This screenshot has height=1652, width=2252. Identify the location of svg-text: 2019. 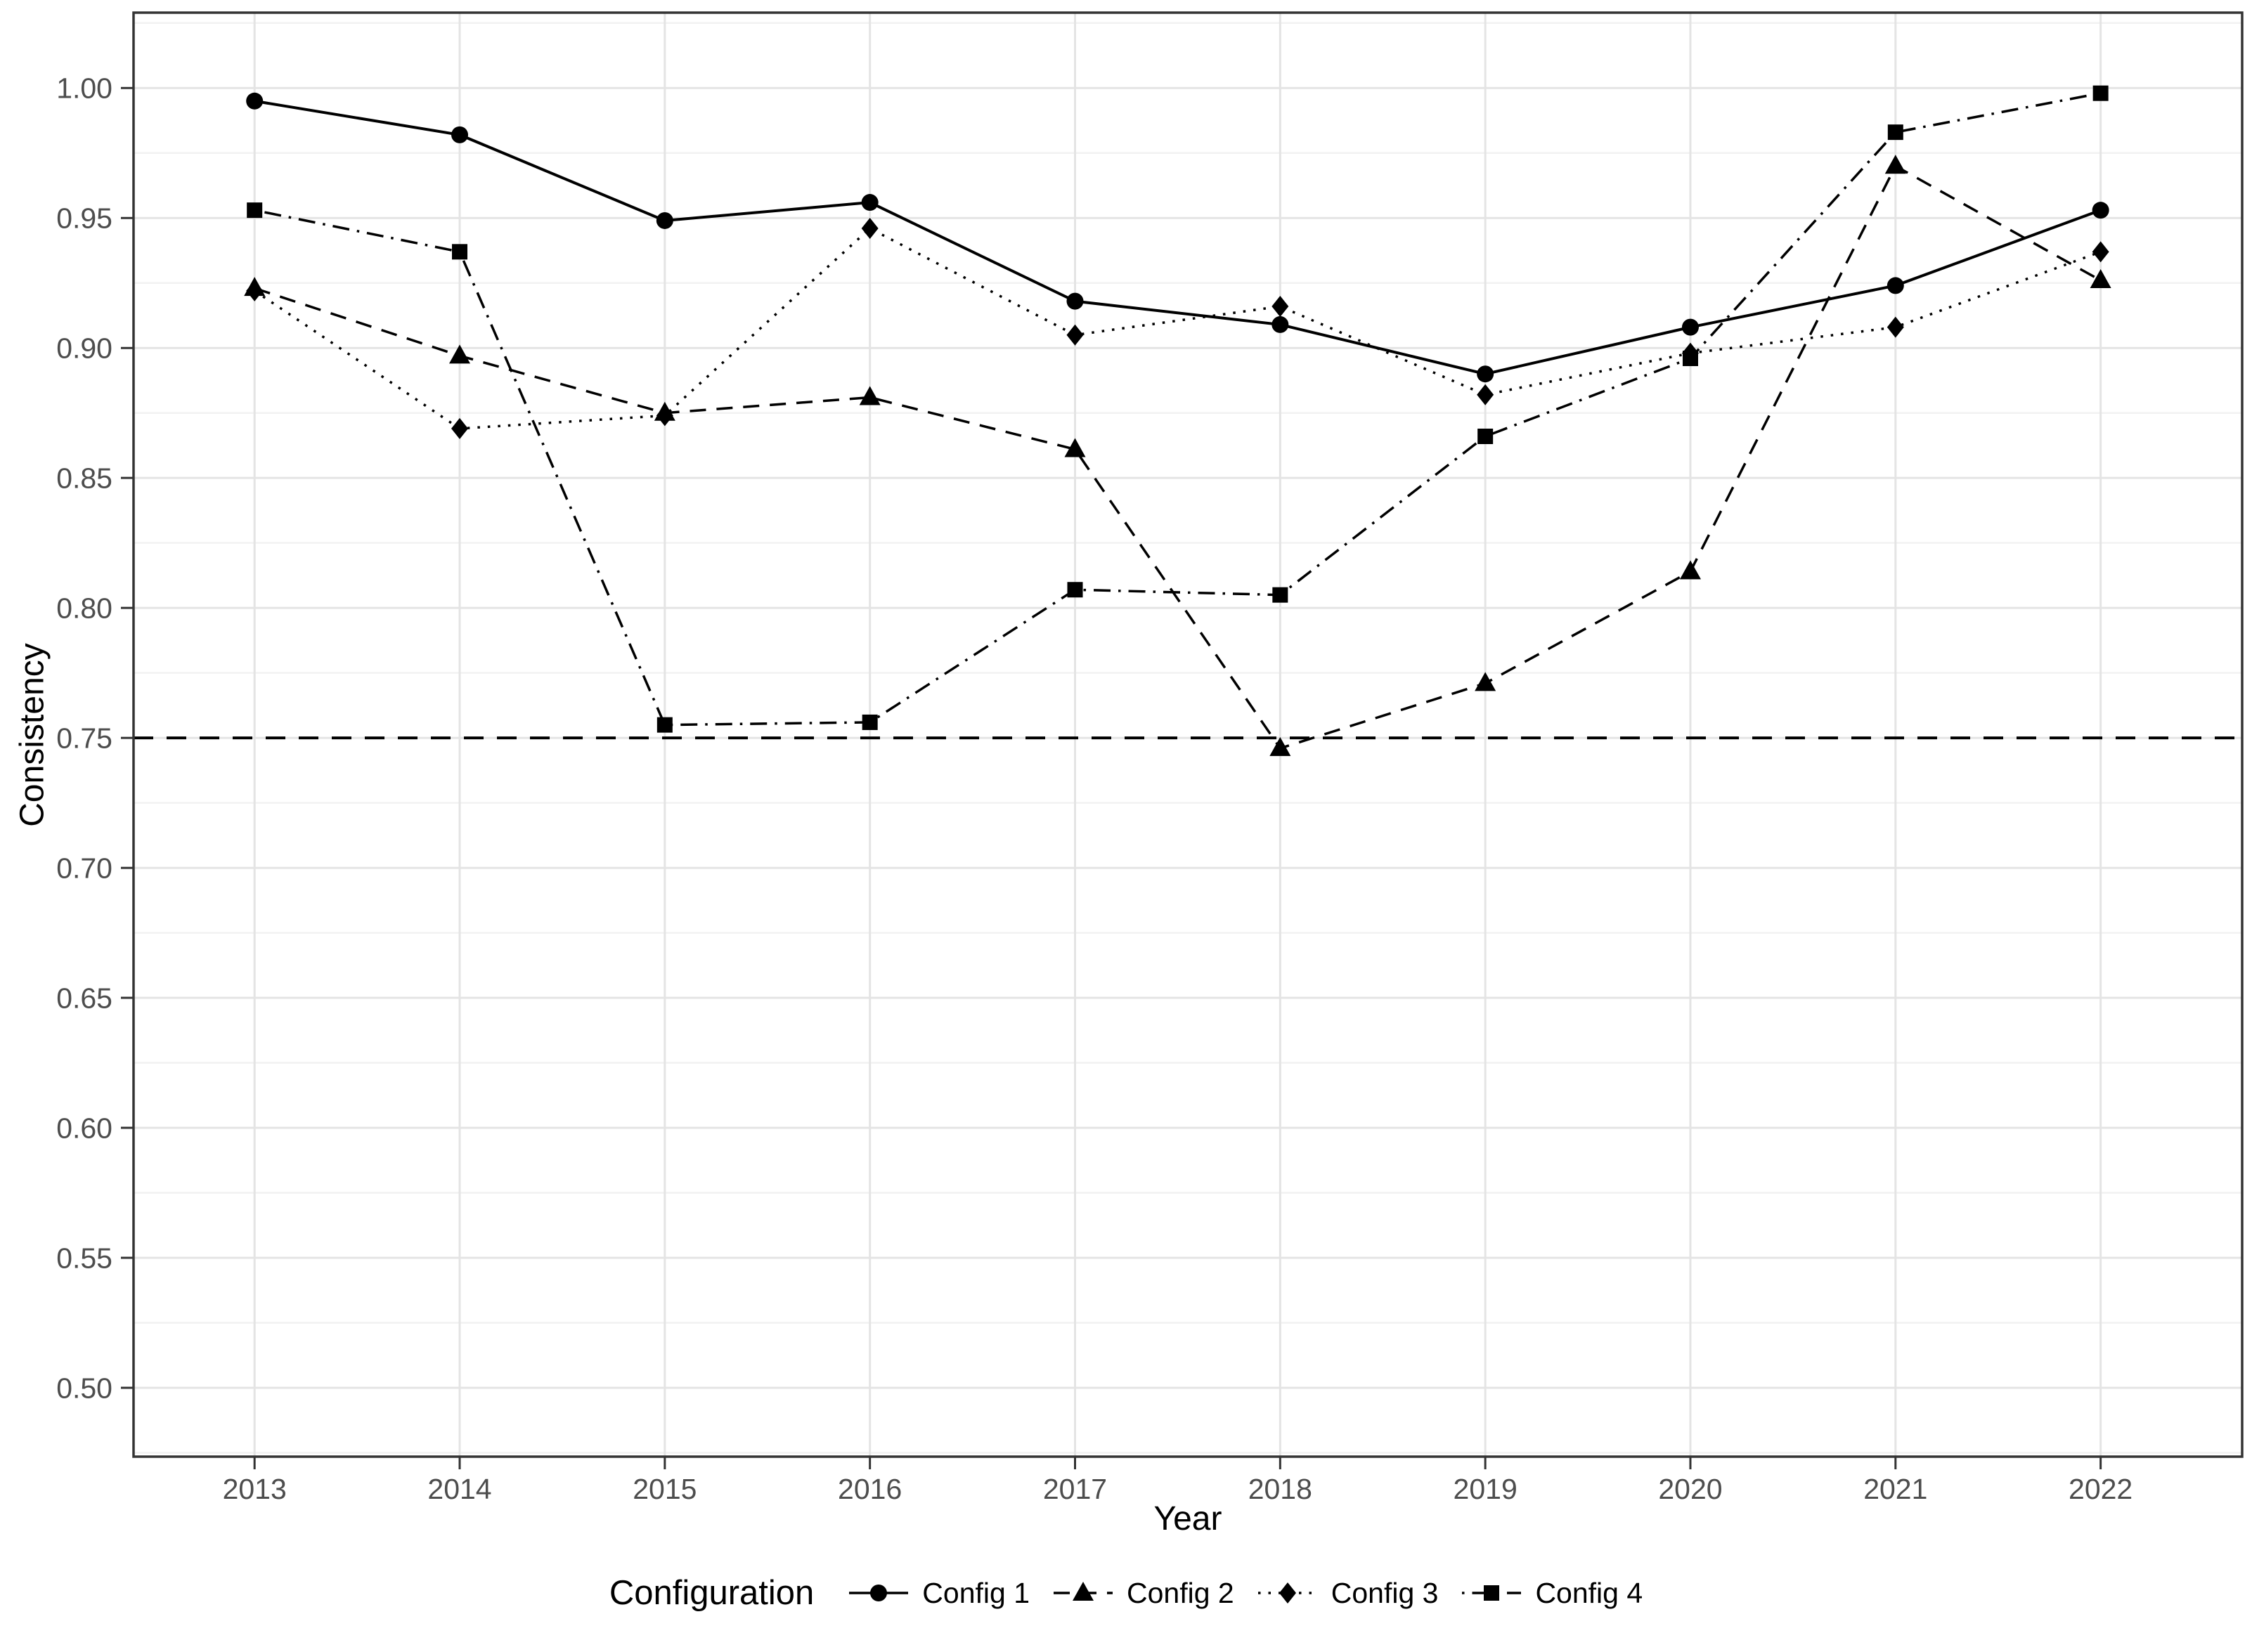
(1485, 1489).